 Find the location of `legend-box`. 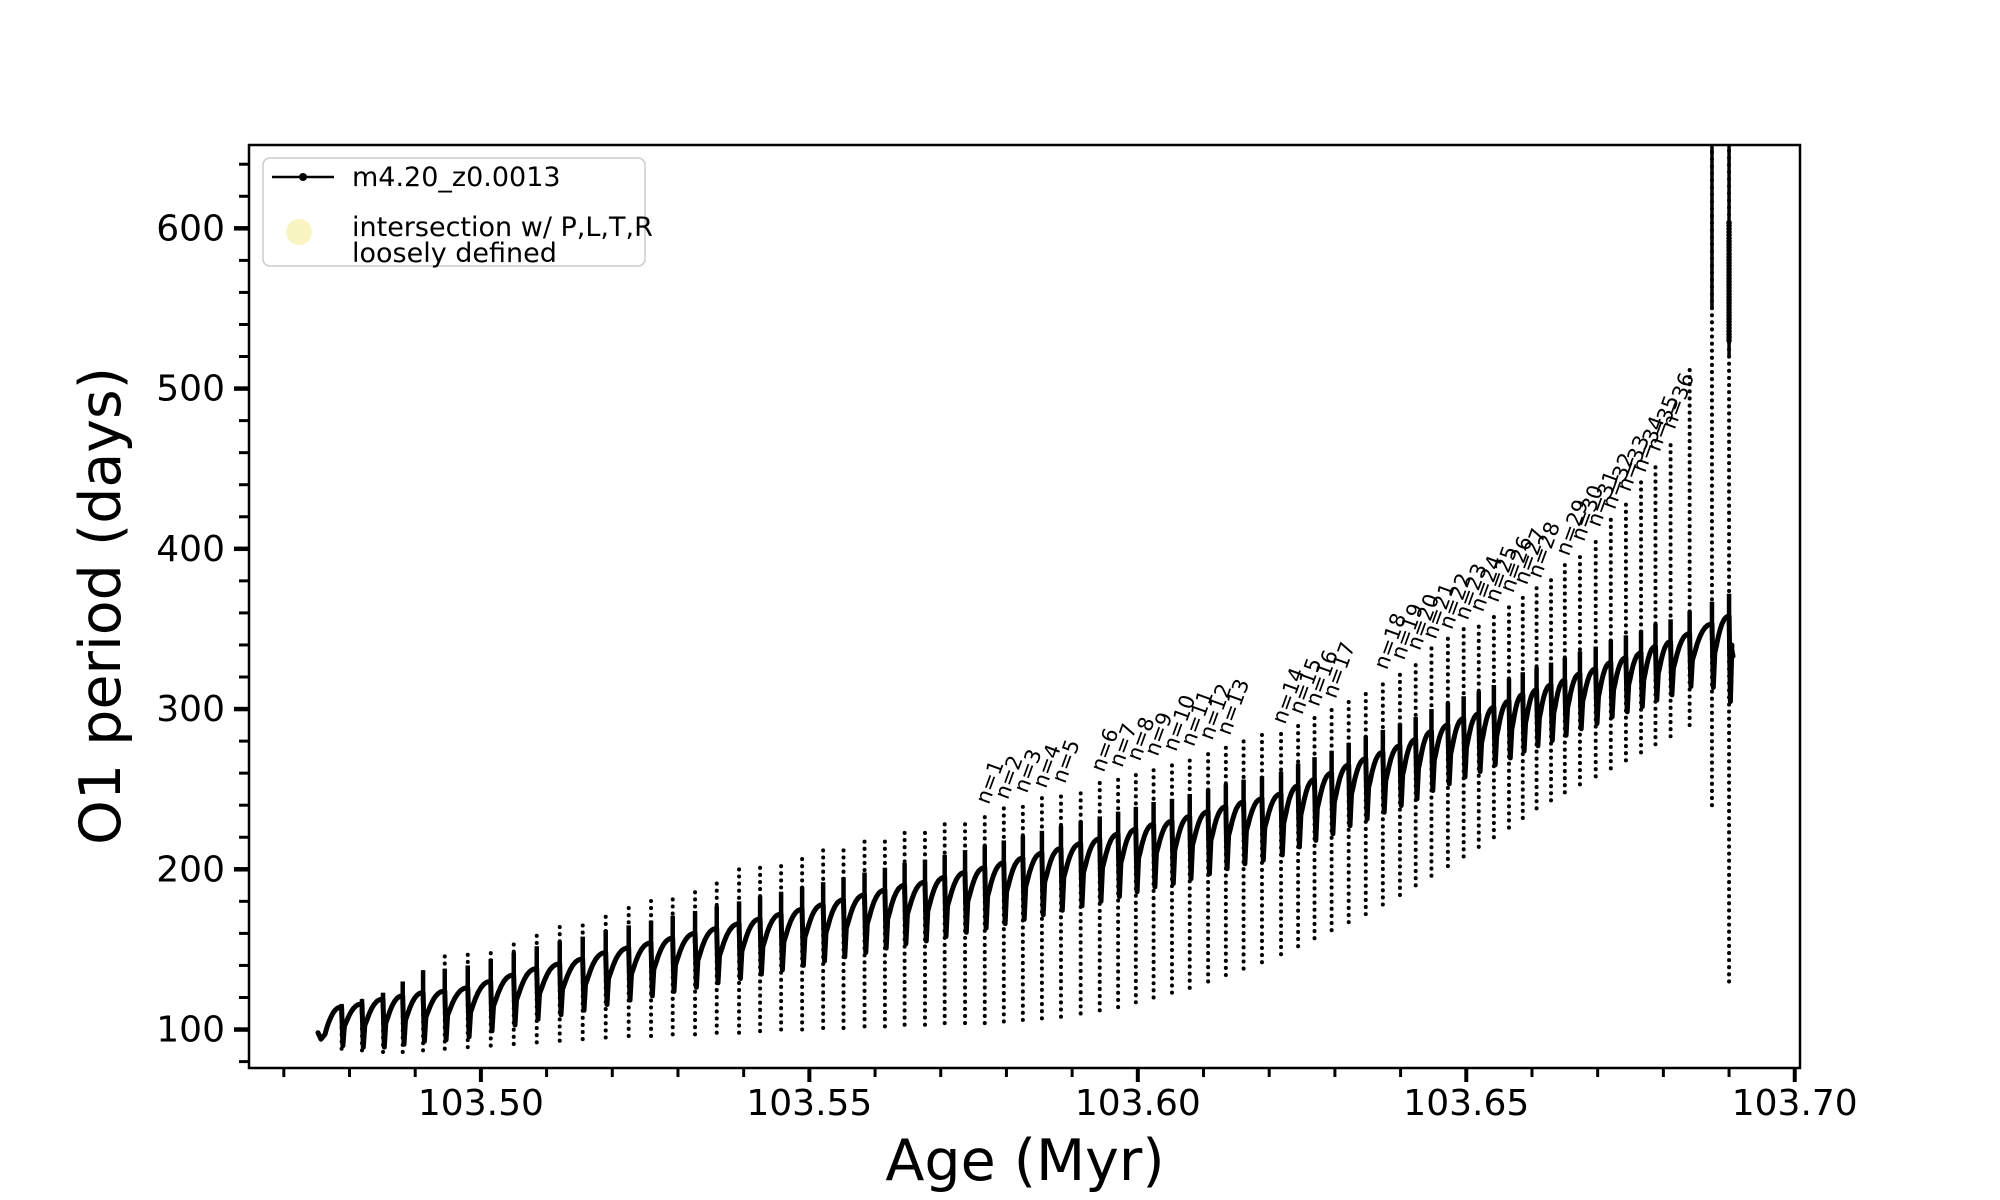

legend-box is located at coordinates (454, 212).